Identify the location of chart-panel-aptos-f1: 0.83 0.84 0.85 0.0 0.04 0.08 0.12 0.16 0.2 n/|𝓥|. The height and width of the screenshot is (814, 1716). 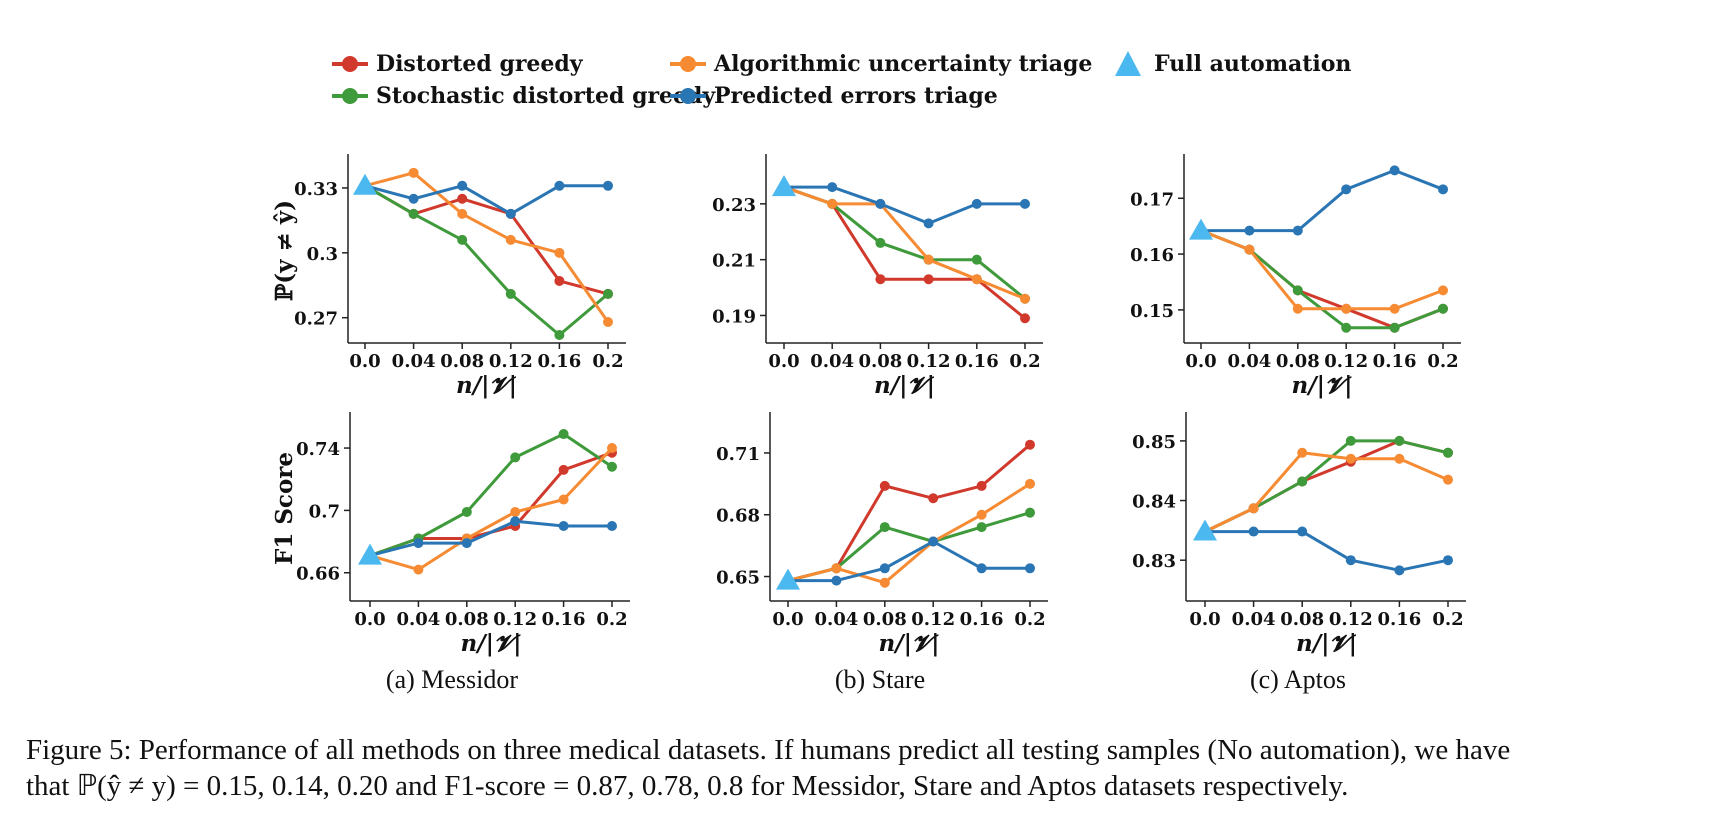
(1299, 534).